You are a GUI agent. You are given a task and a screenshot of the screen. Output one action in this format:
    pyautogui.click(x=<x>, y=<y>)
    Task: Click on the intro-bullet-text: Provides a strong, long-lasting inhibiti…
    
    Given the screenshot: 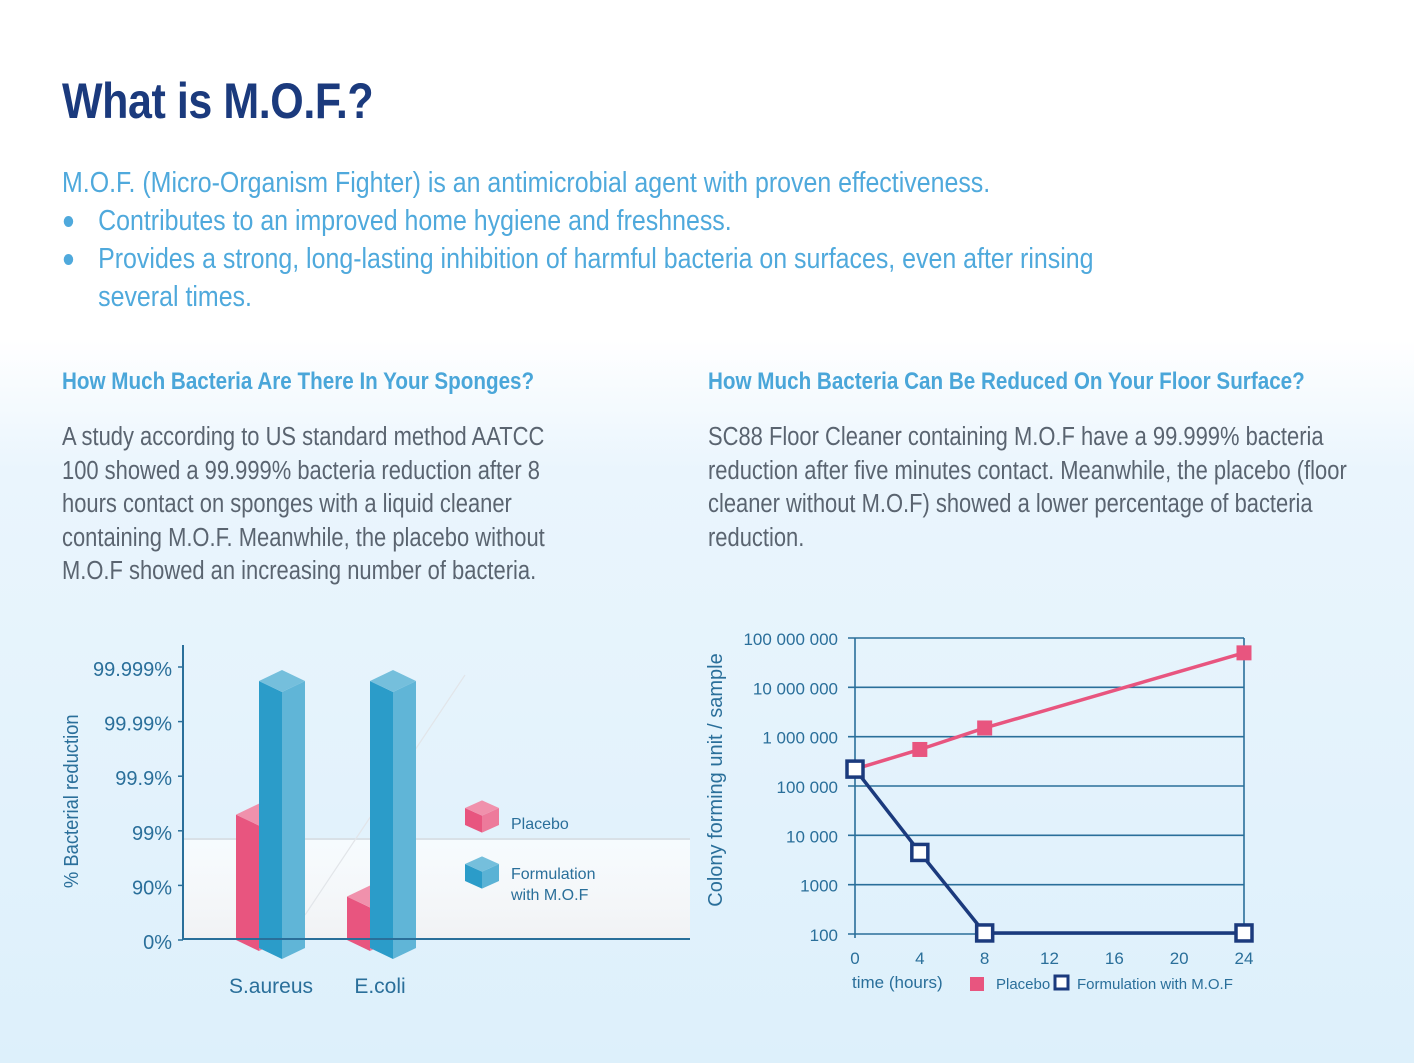 What is the action you would take?
    pyautogui.click(x=596, y=278)
    